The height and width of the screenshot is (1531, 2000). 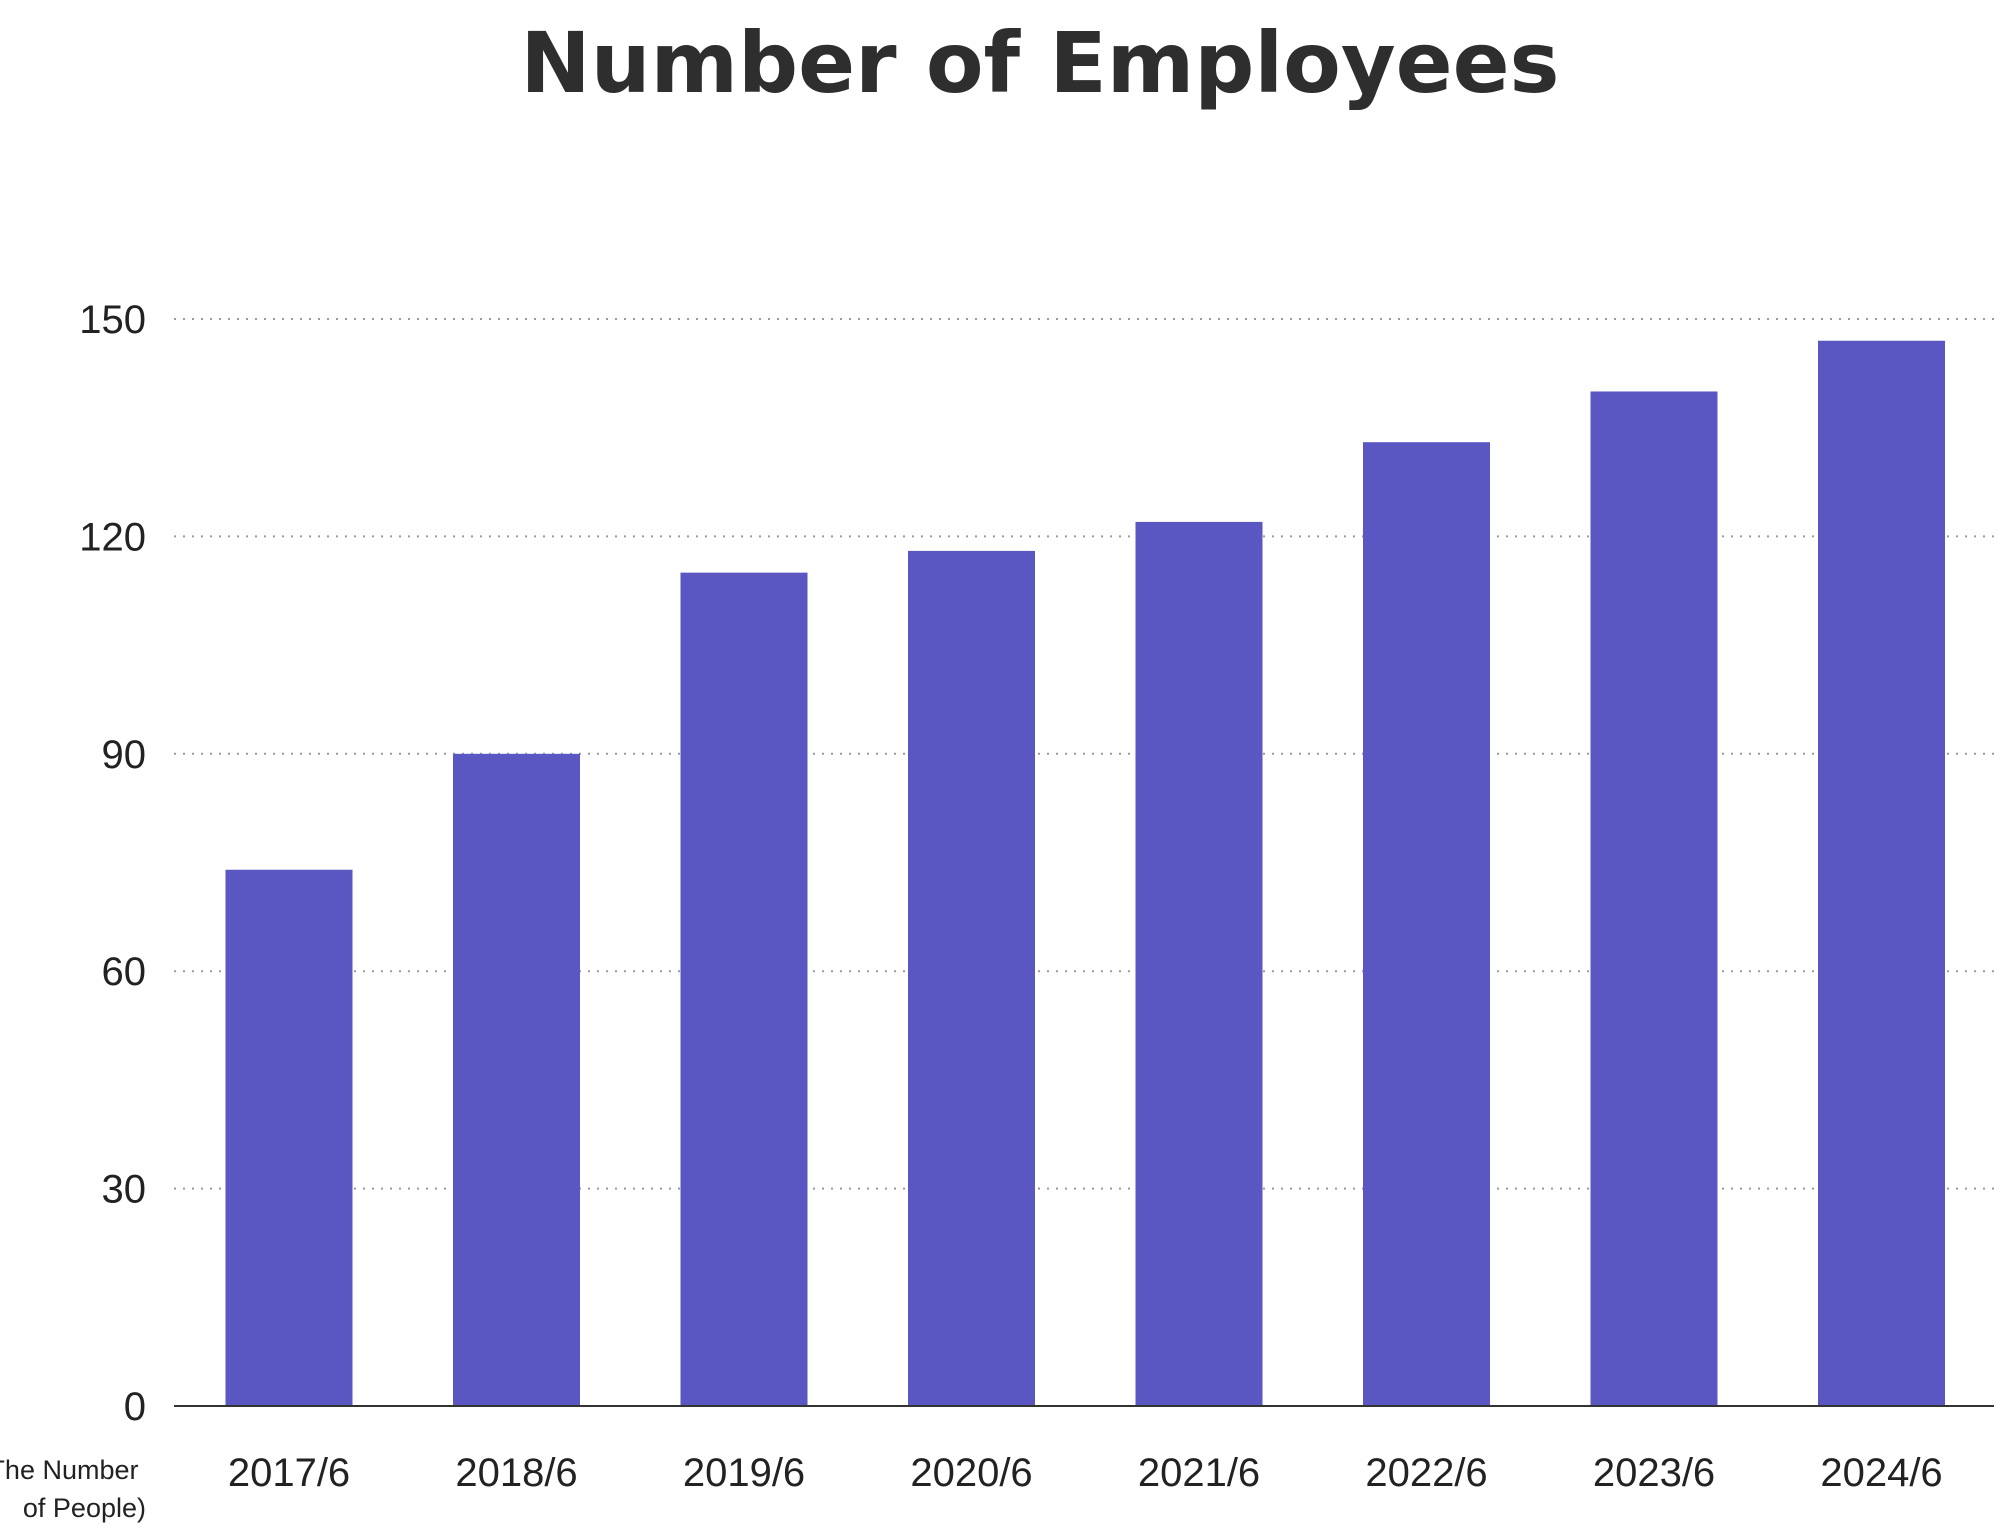 What do you see at coordinates (744, 1473) in the screenshot?
I see `x-tick-label: 2019/6` at bounding box center [744, 1473].